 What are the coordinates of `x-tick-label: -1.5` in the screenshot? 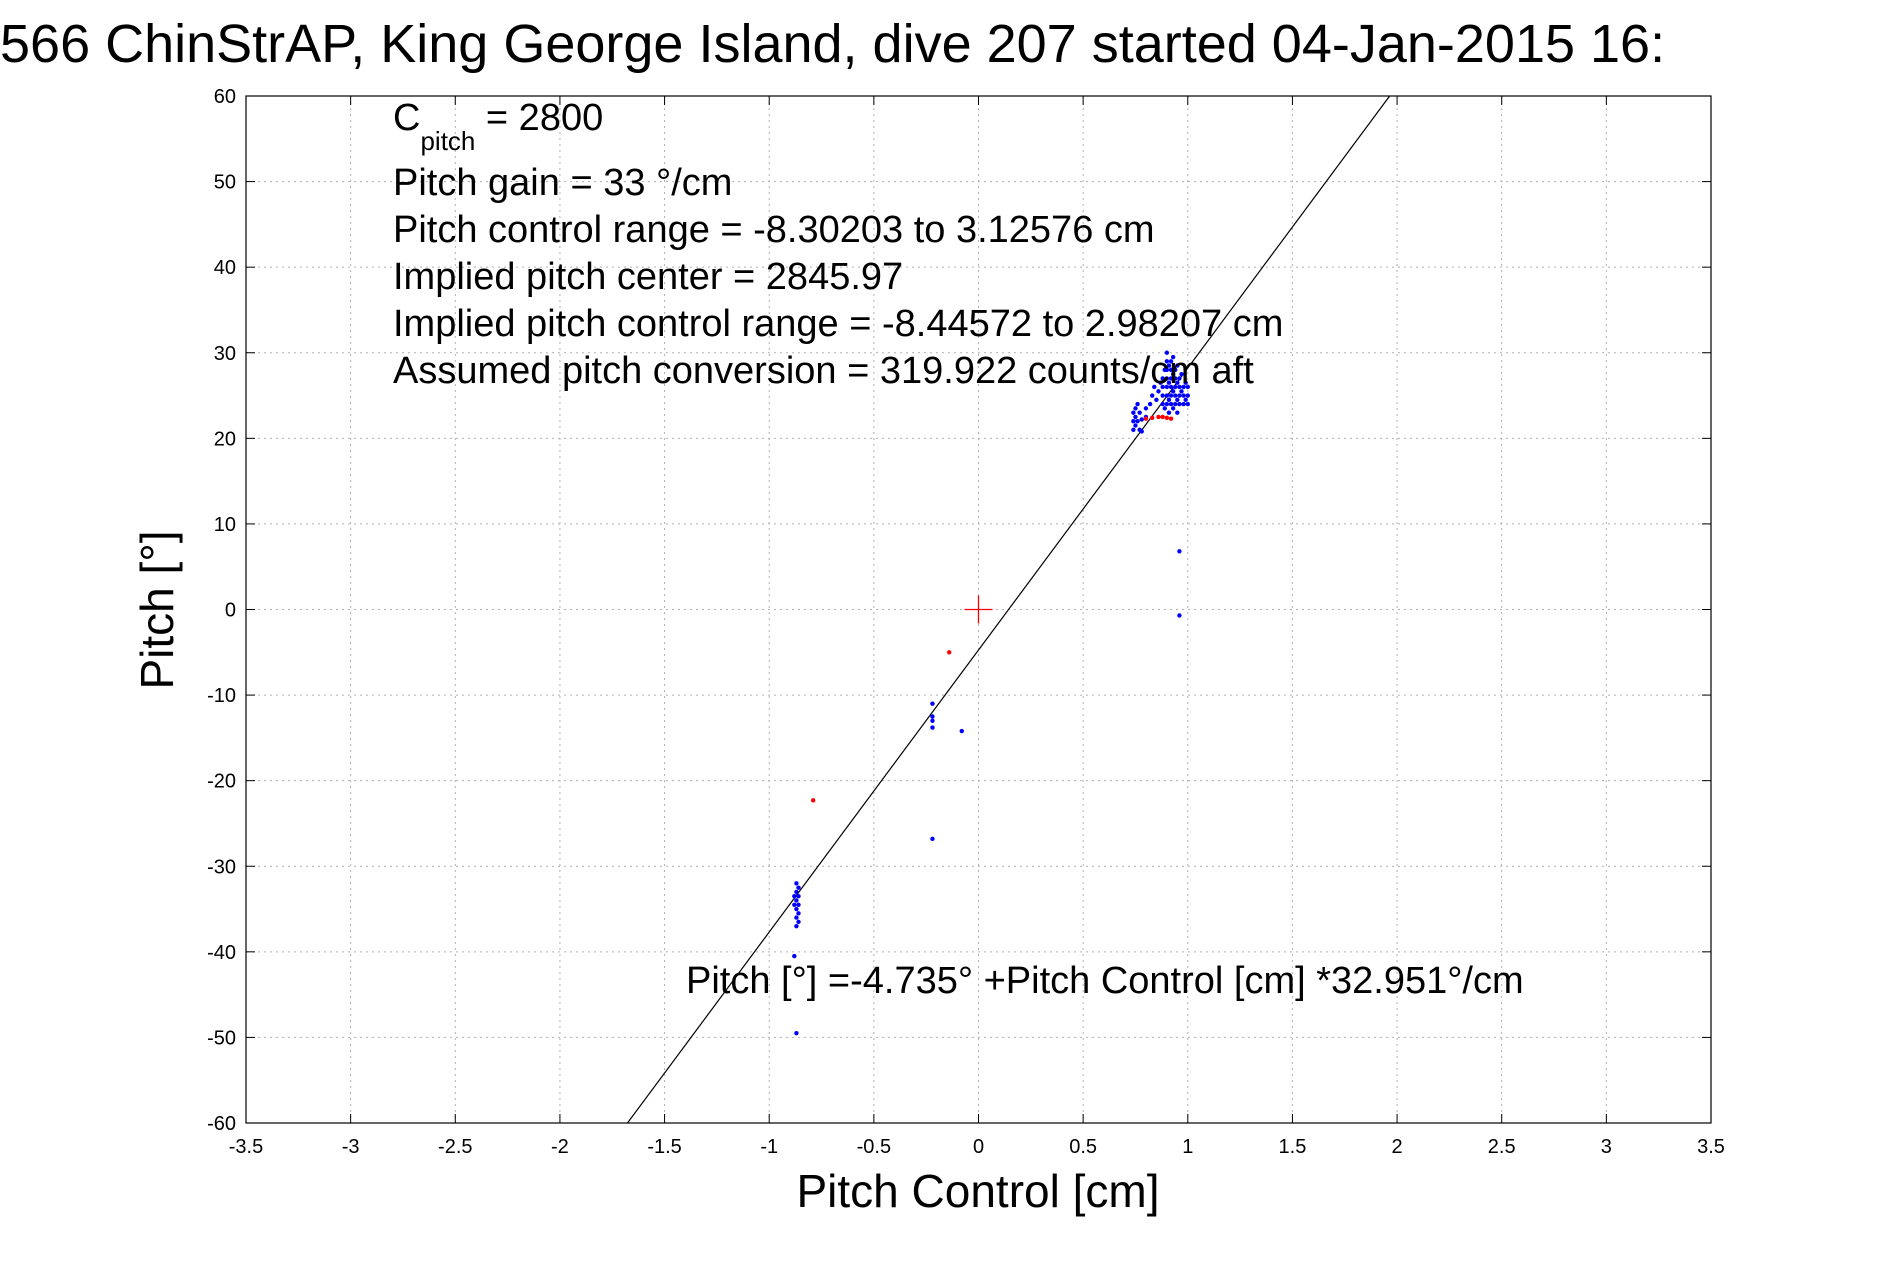 It's located at (664, 1147).